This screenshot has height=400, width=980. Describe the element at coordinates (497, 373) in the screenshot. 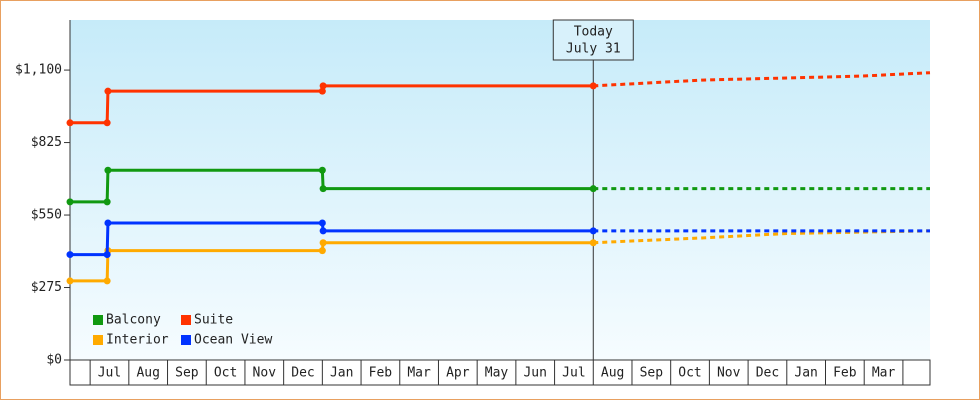

I see `x-tick-label: May` at that location.